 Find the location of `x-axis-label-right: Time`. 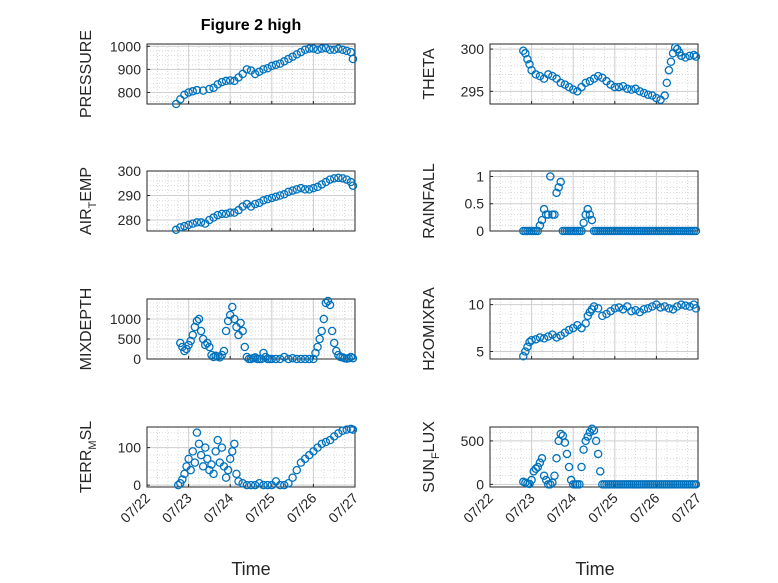

x-axis-label-right: Time is located at coordinates (594, 569).